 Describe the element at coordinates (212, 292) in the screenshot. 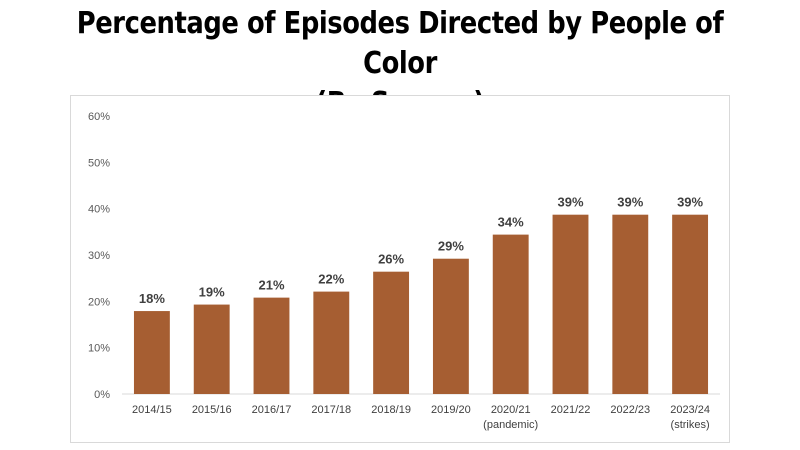

I see `data-label: 19%` at that location.